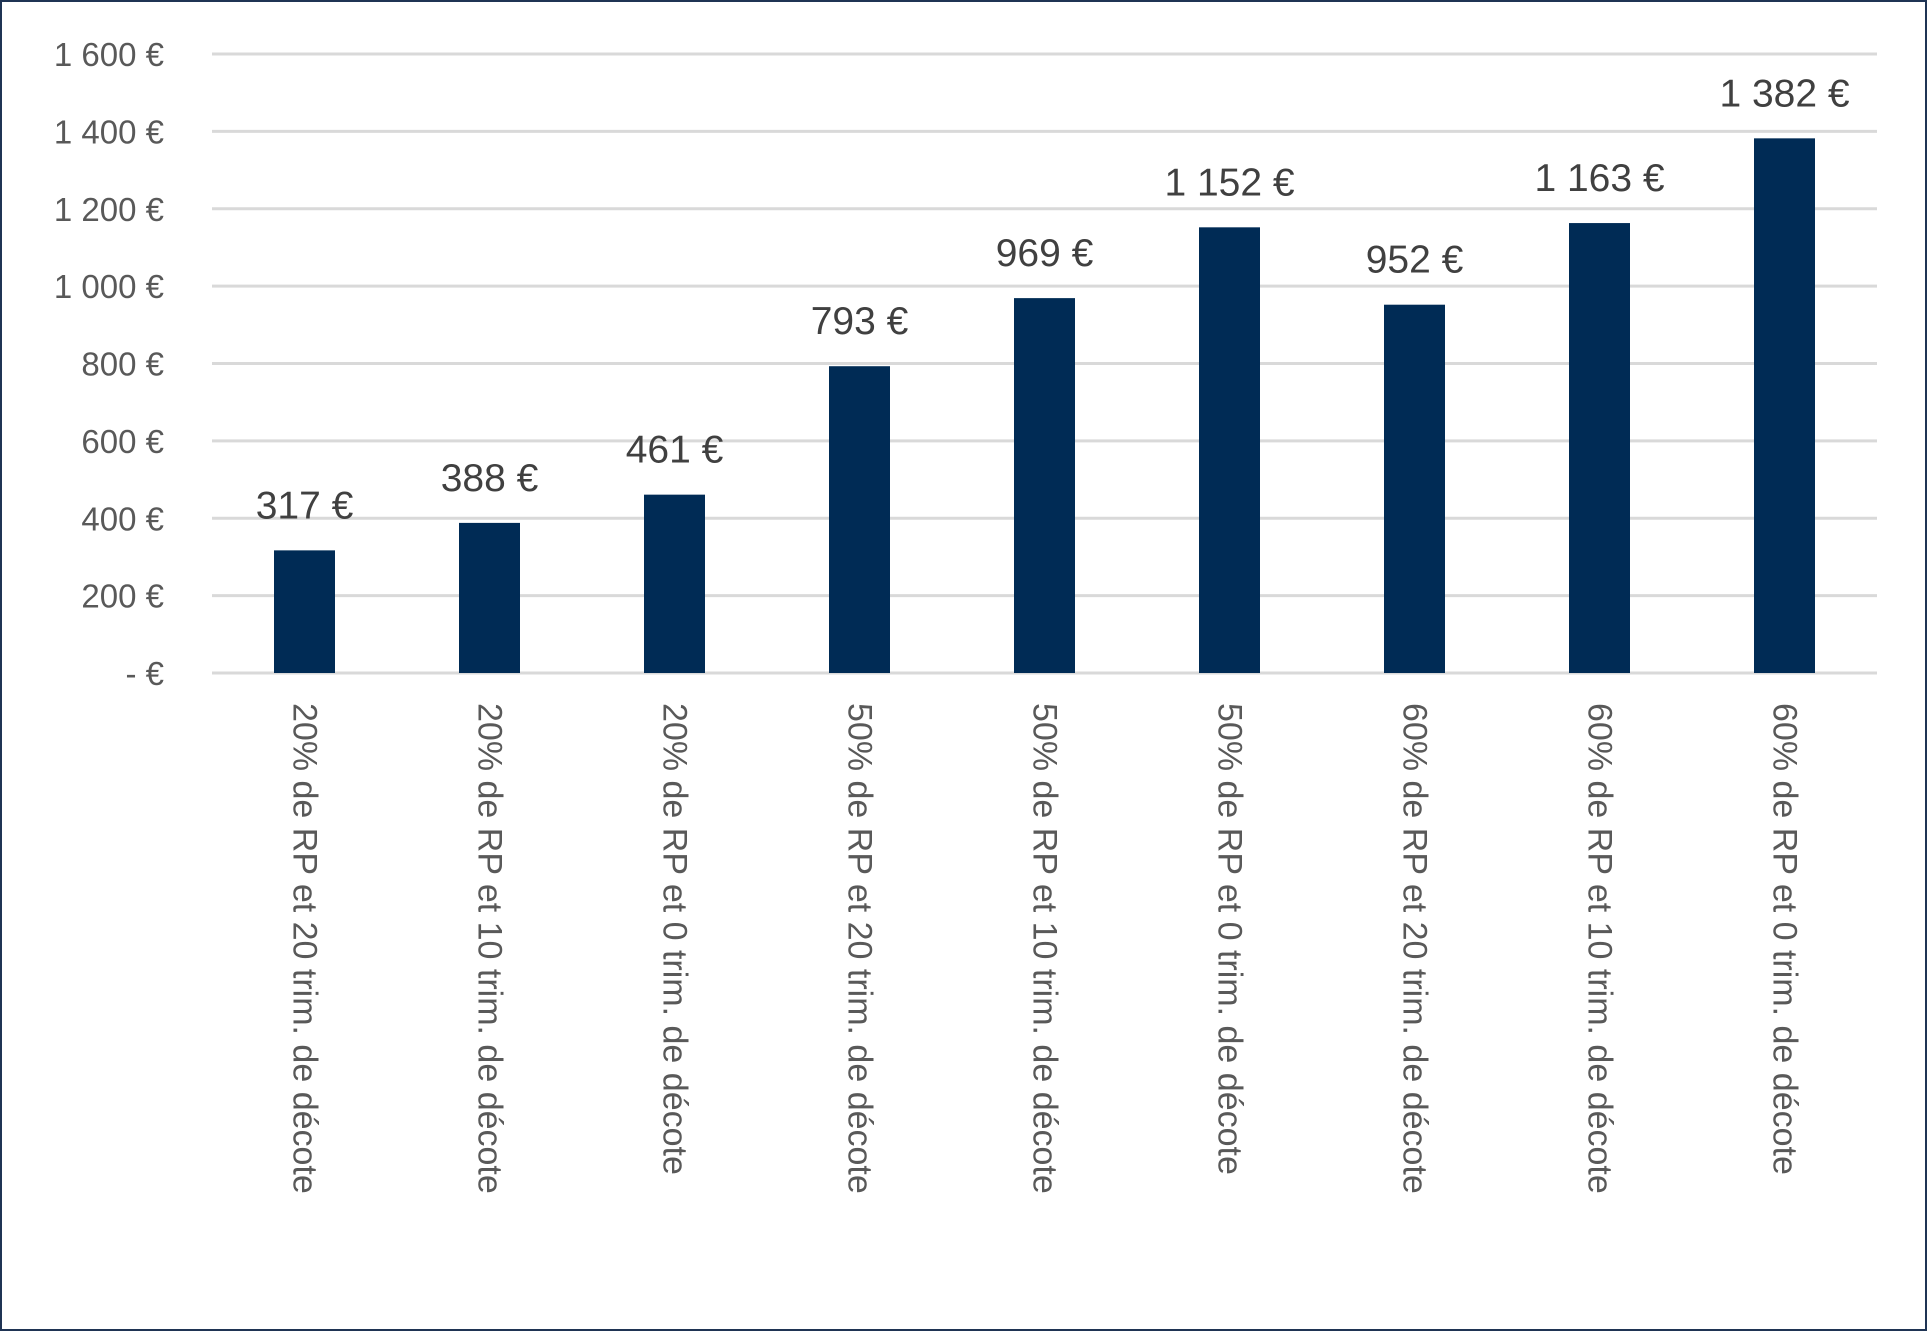 This screenshot has width=1927, height=1331. What do you see at coordinates (490, 478) in the screenshot?
I see `data-label: 388 €` at bounding box center [490, 478].